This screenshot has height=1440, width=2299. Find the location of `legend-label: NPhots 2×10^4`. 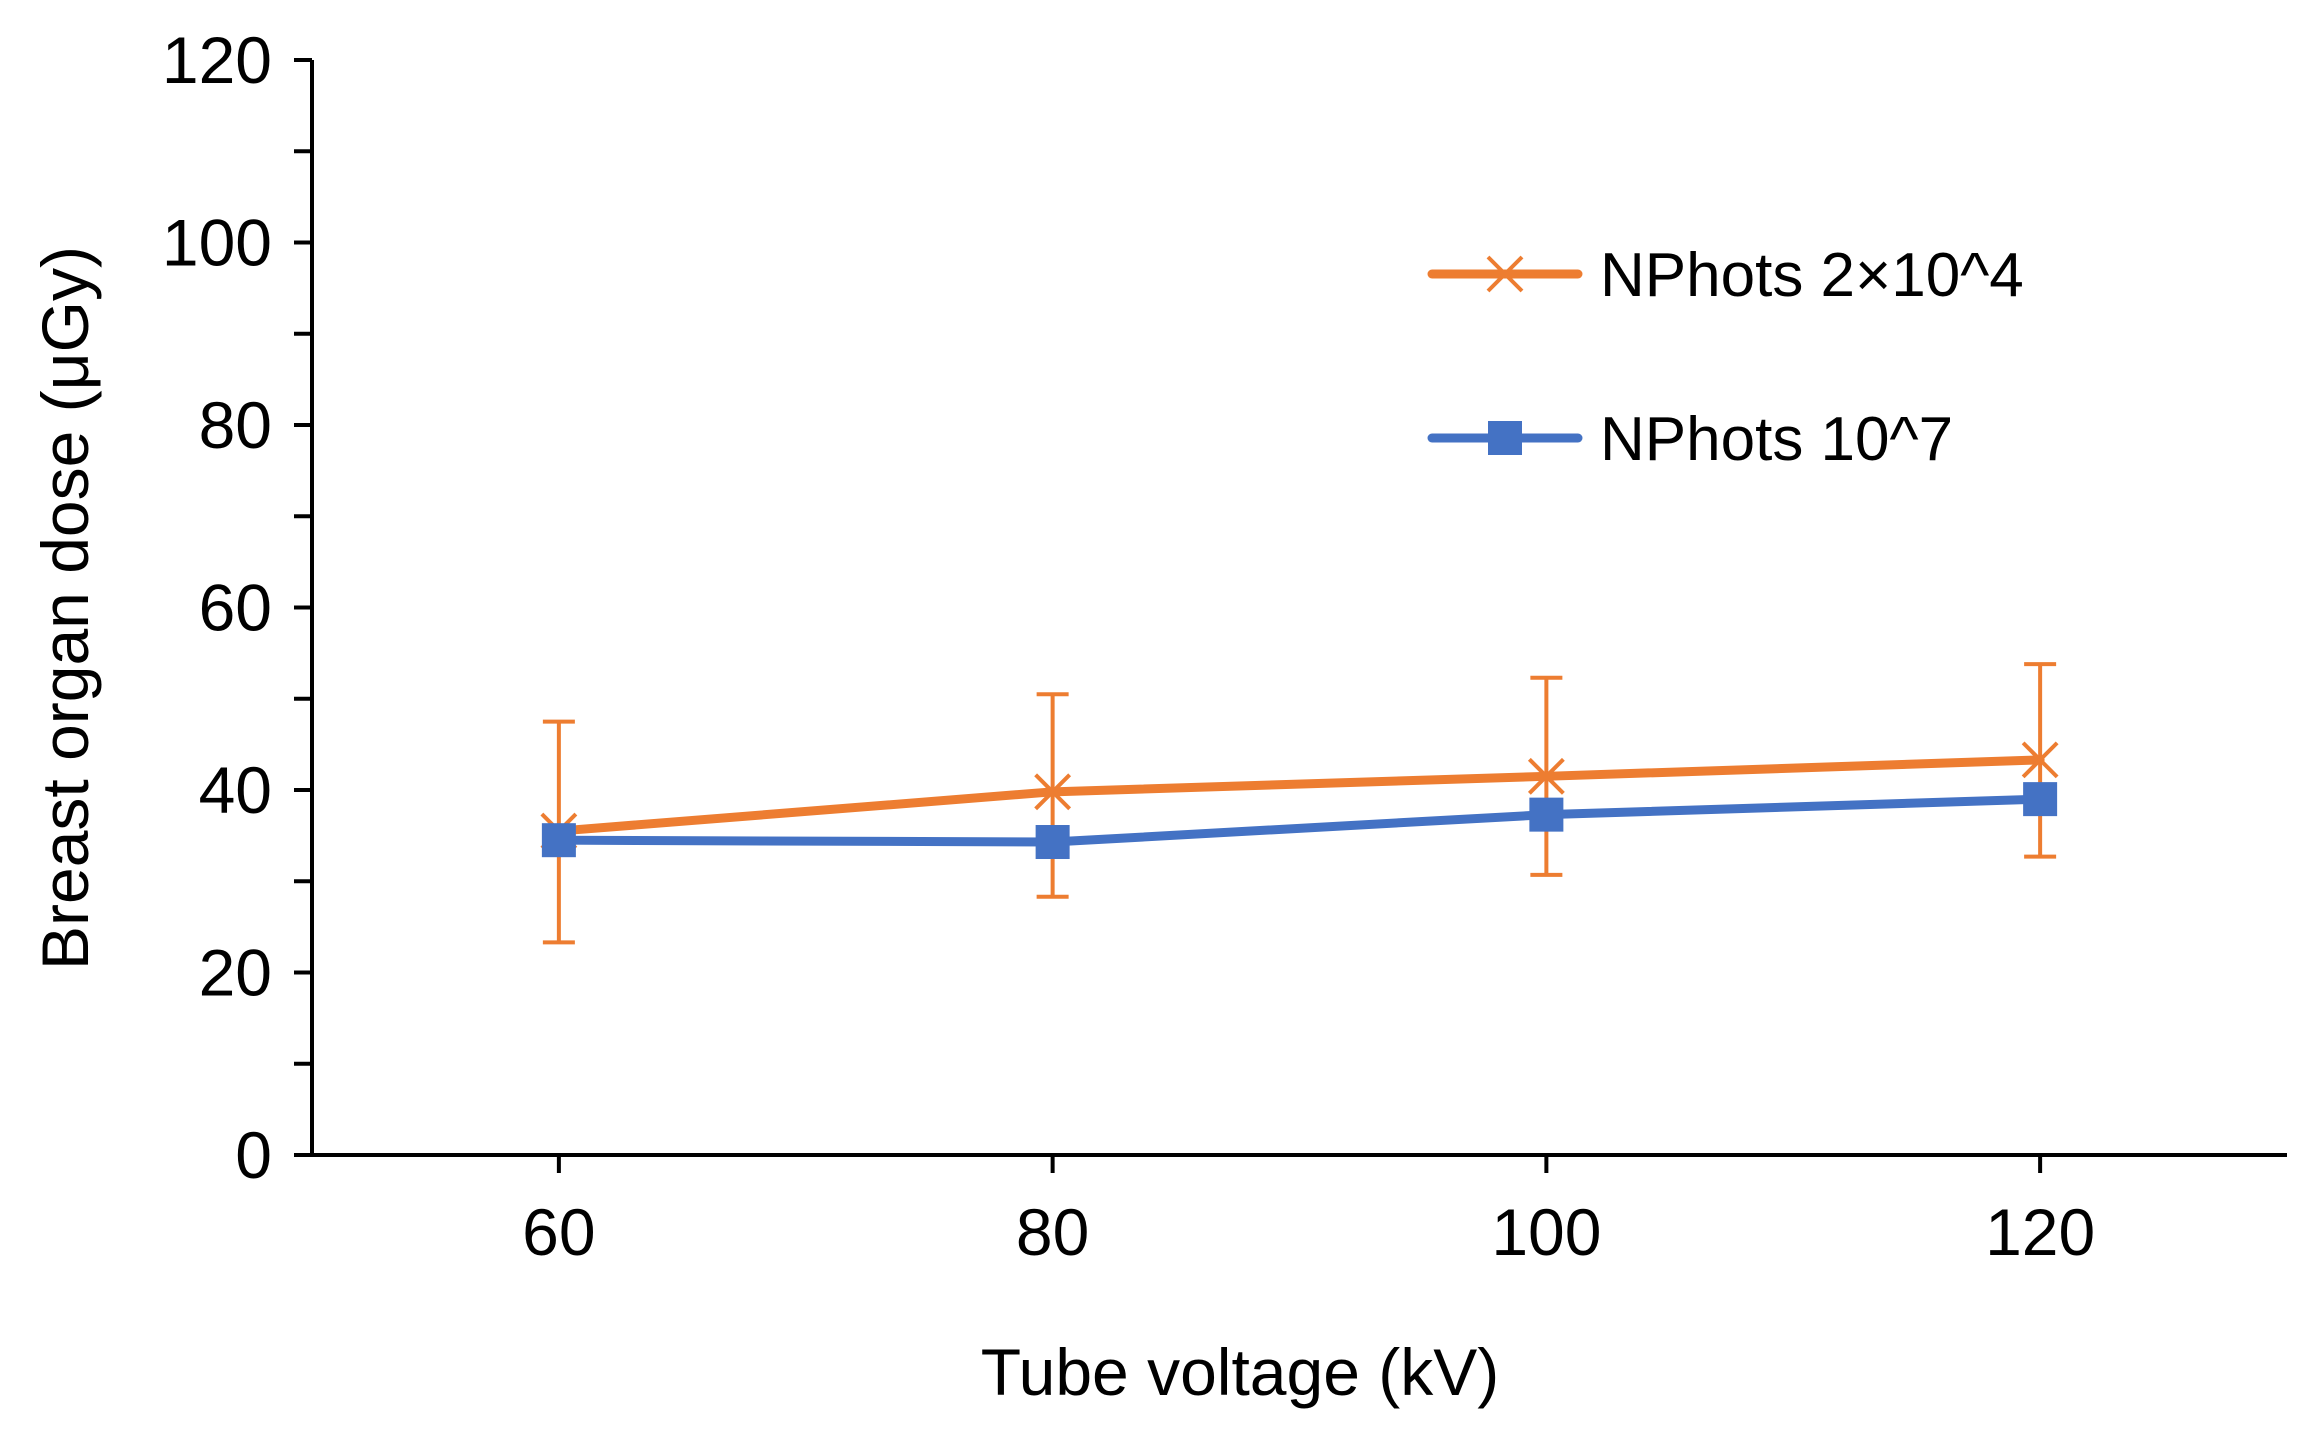

legend-label: NPhots 2×10^4 is located at coordinates (1812, 275).